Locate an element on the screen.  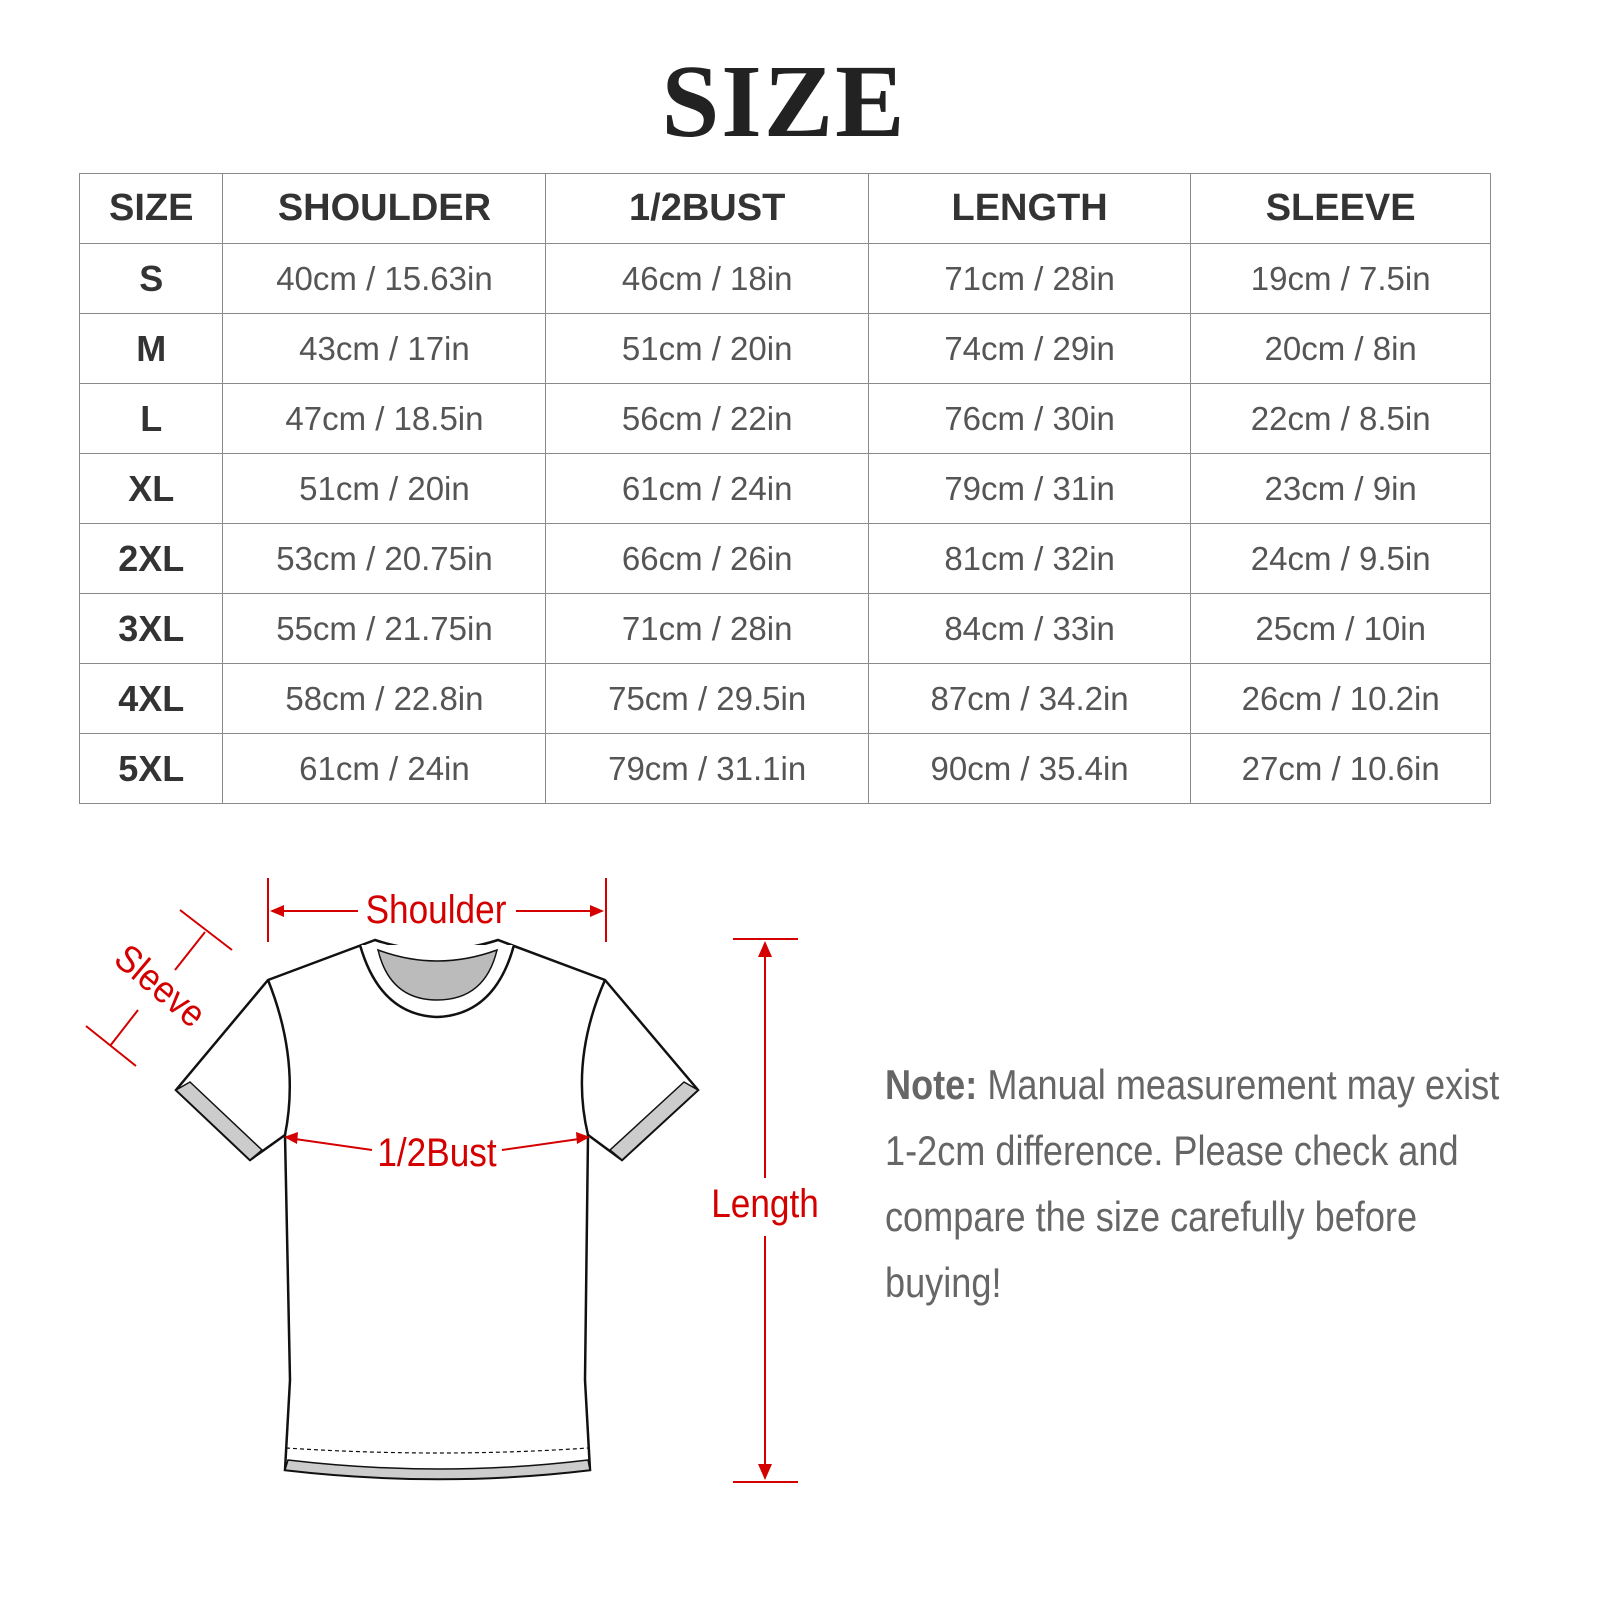
table-header-row: SIZE SHOULDER 1/2BUST LENGTH SLEEVE is located at coordinates (784, 208).